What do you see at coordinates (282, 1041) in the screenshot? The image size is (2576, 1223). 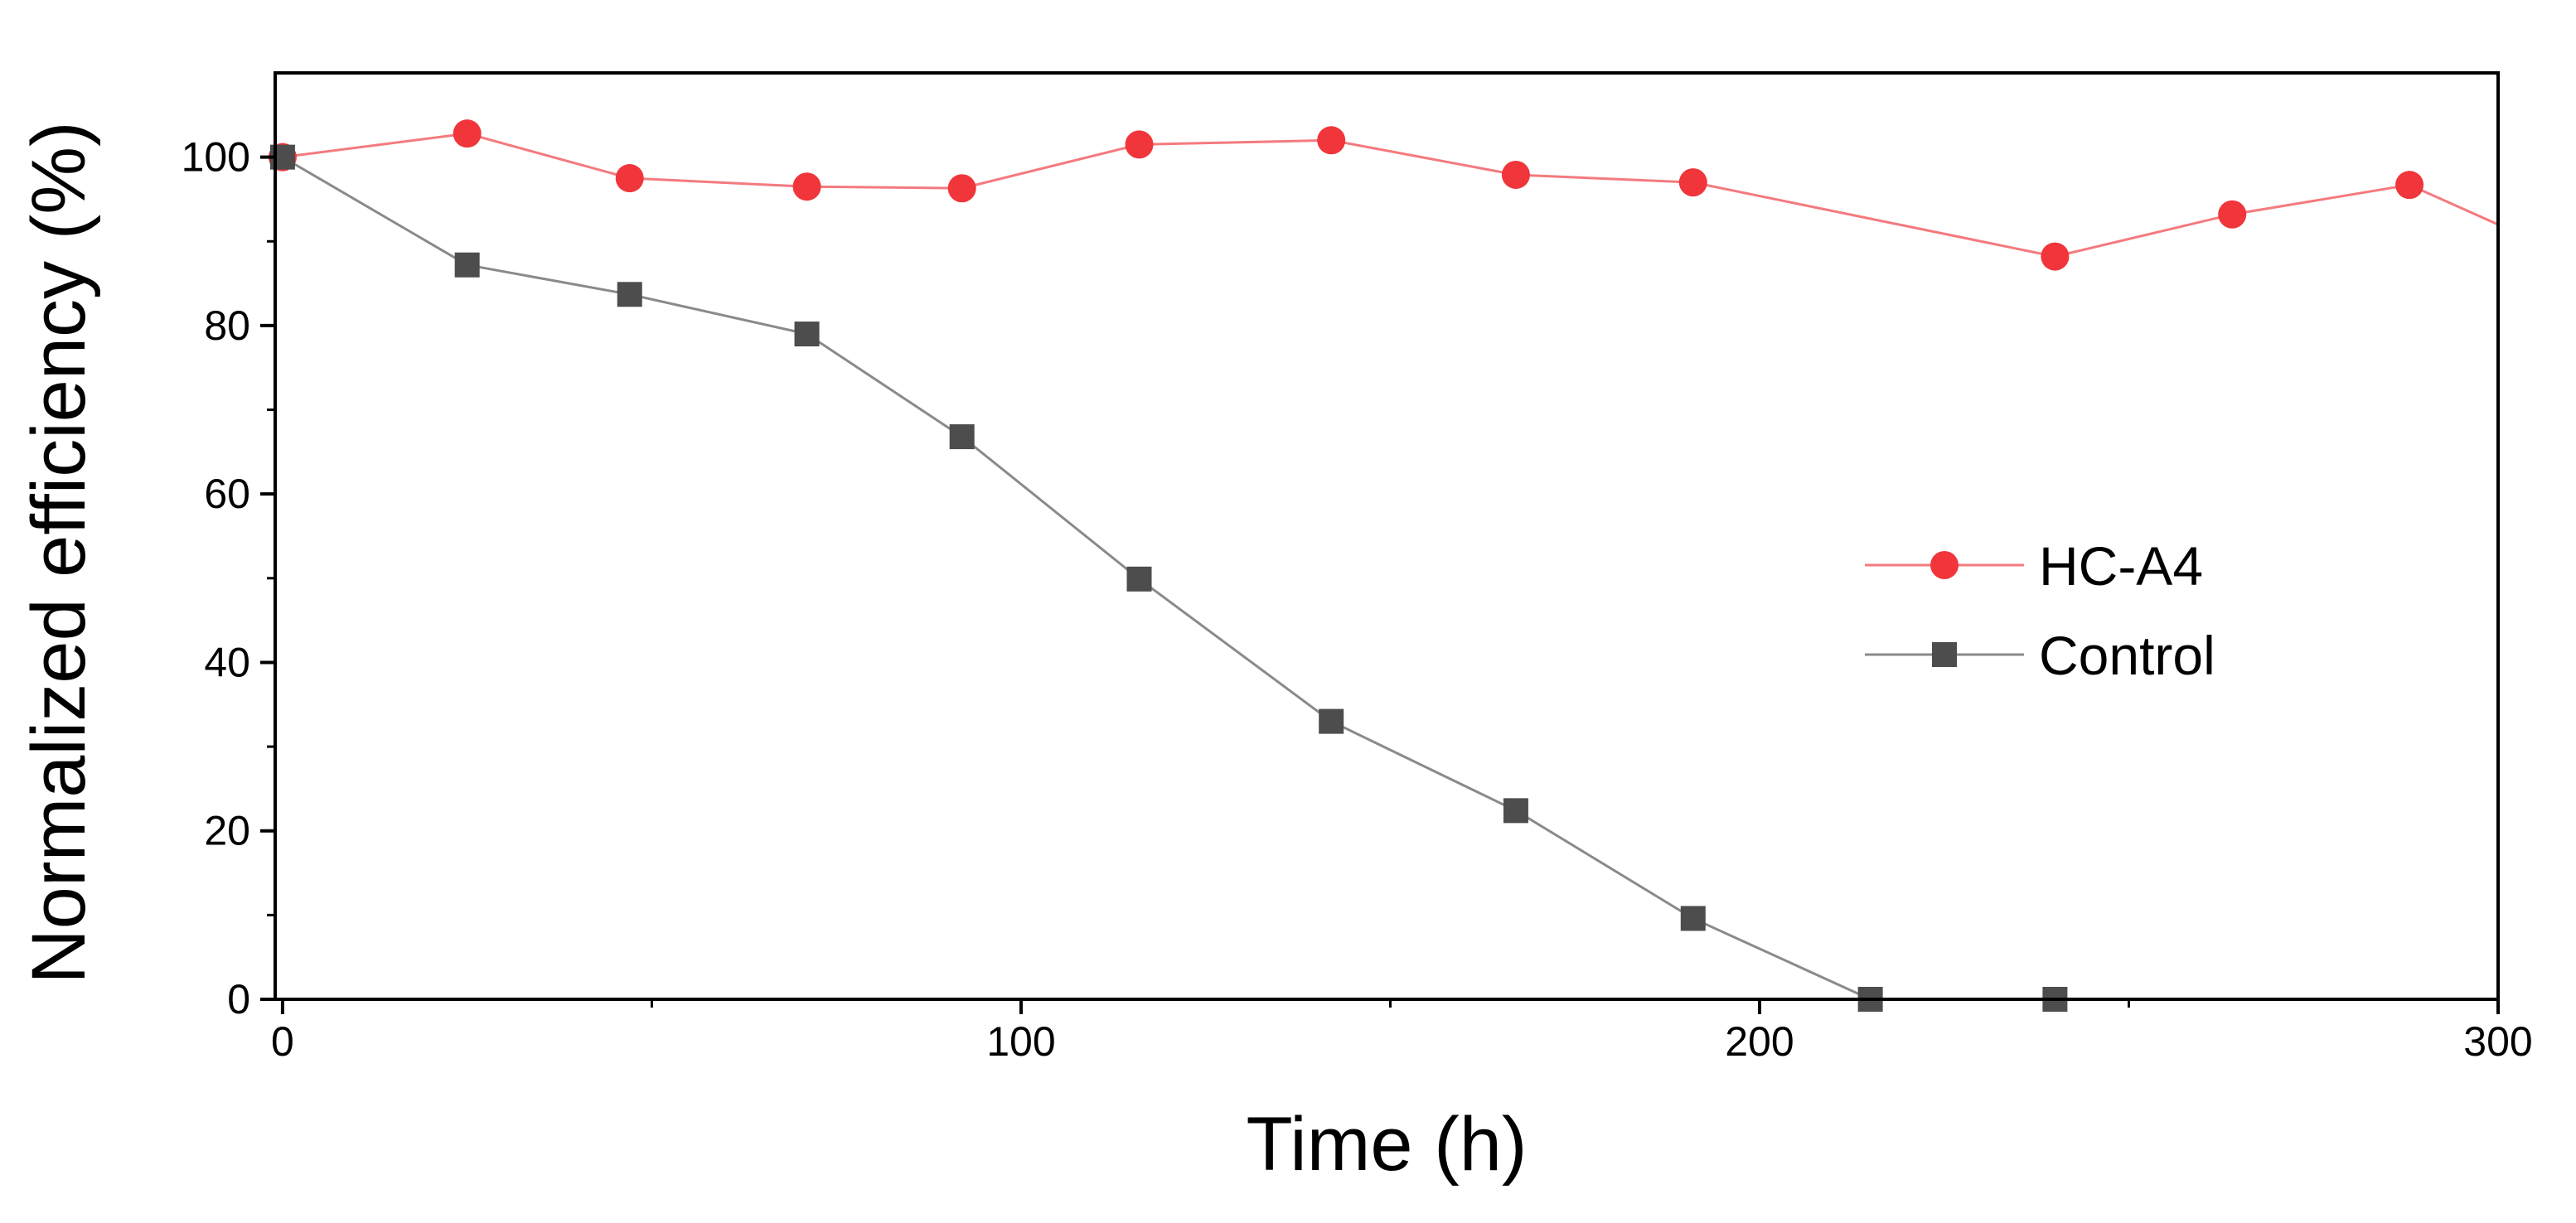 I see `x-tick-label: 0` at bounding box center [282, 1041].